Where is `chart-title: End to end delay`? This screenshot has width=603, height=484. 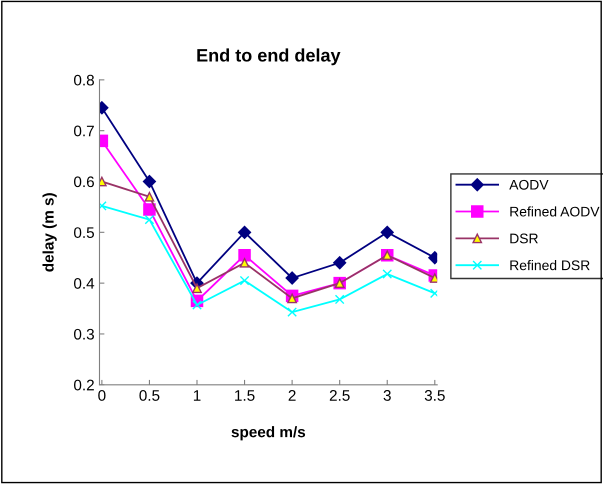 chart-title: End to end delay is located at coordinates (268, 57).